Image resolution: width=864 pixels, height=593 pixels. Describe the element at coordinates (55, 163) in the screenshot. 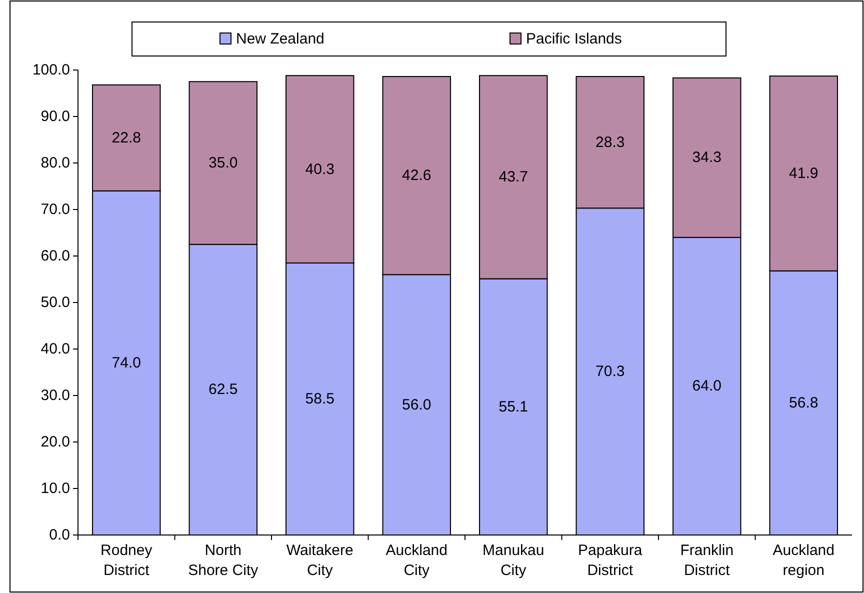

I see `y-tick-label: 80.0` at that location.